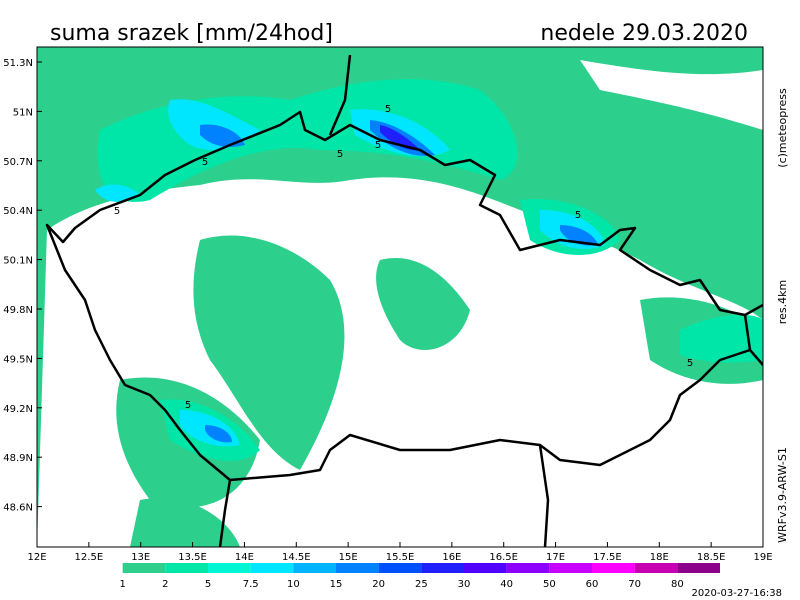  Describe the element at coordinates (607, 557) in the screenshot. I see `lon-label: 17.5E` at that location.